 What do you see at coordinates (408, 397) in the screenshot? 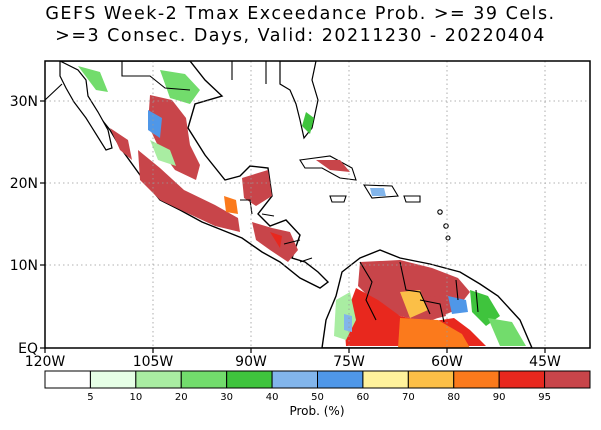
I see `colorbar-tick-label: 70` at bounding box center [408, 397].